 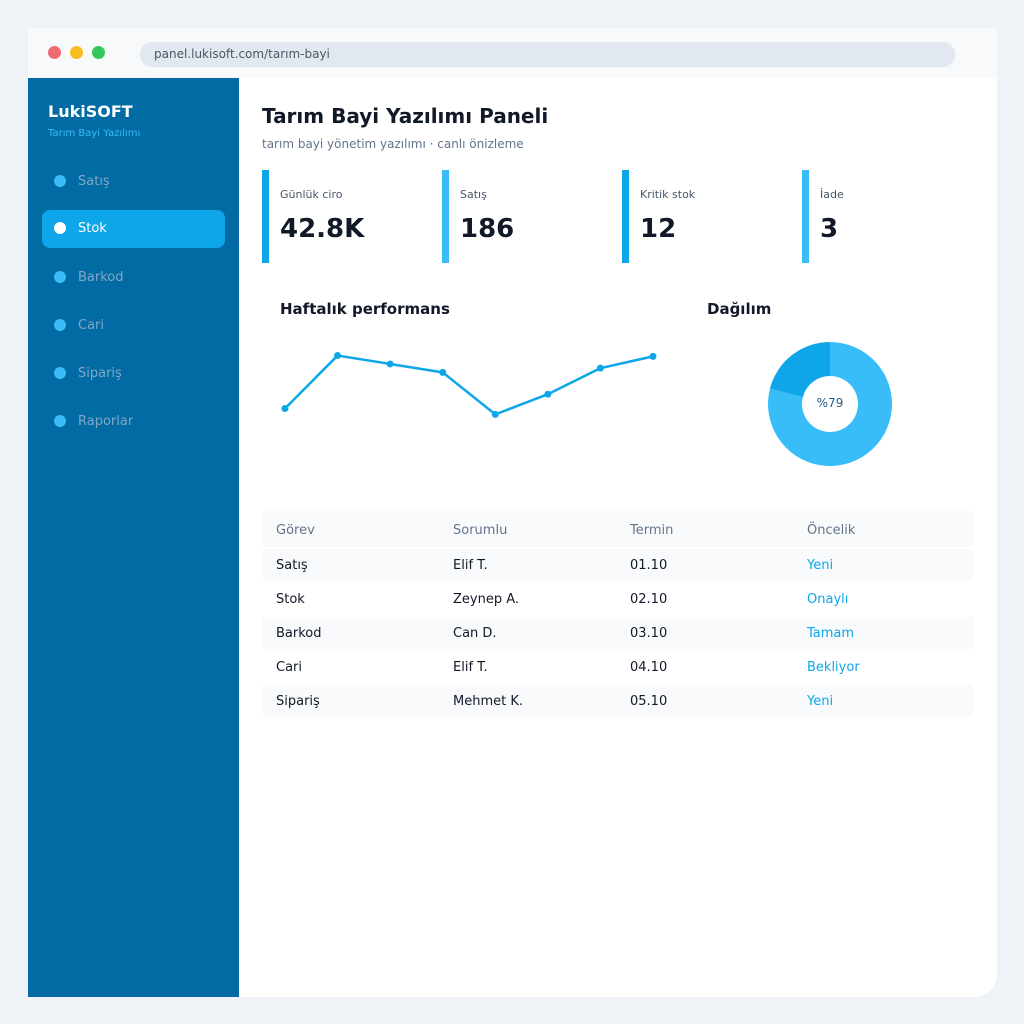 What do you see at coordinates (618, 701) in the screenshot?
I see `table-row: Sipariş Mehmet K. 05.10 Yeni` at bounding box center [618, 701].